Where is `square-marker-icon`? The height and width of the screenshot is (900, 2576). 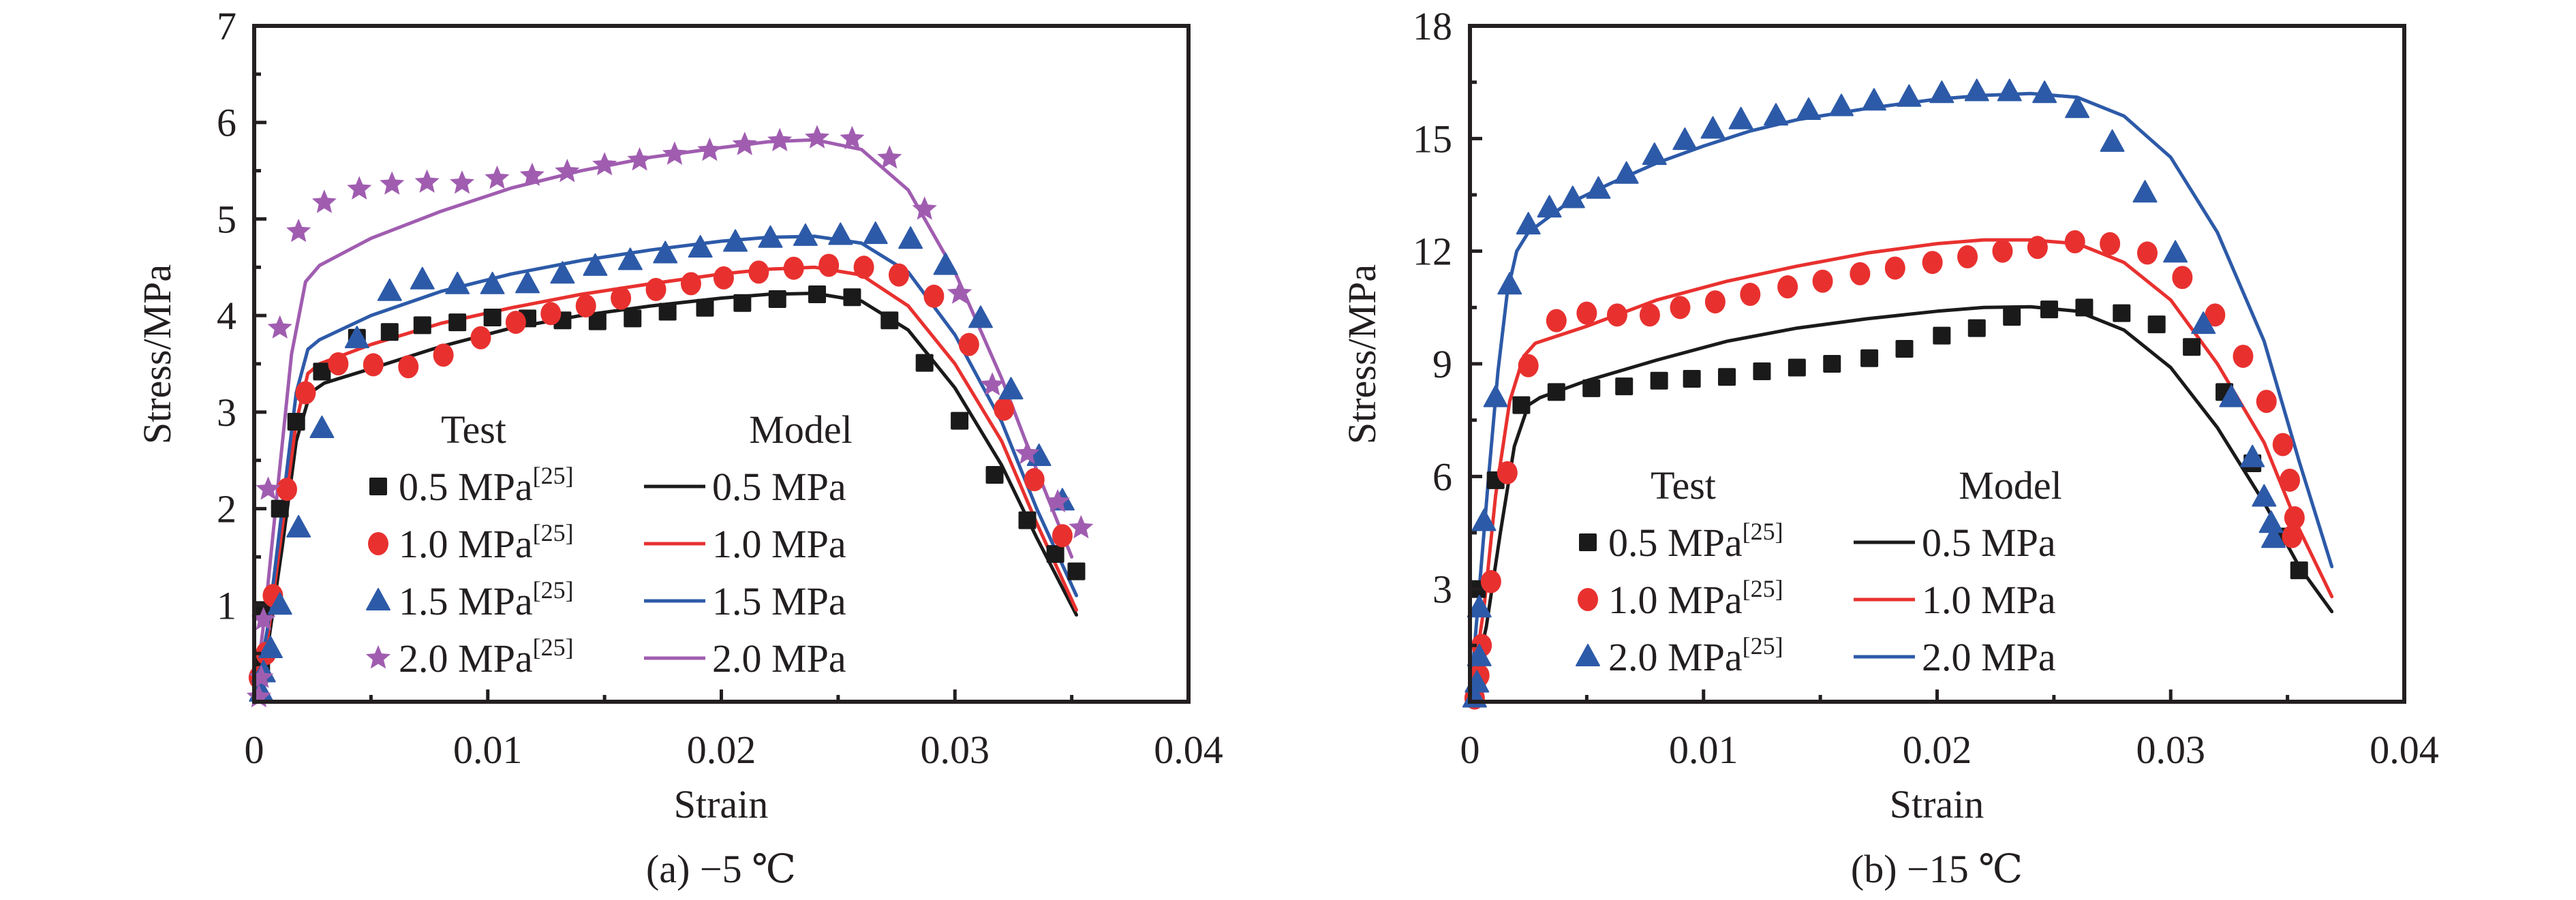
square-marker-icon is located at coordinates (1588, 542).